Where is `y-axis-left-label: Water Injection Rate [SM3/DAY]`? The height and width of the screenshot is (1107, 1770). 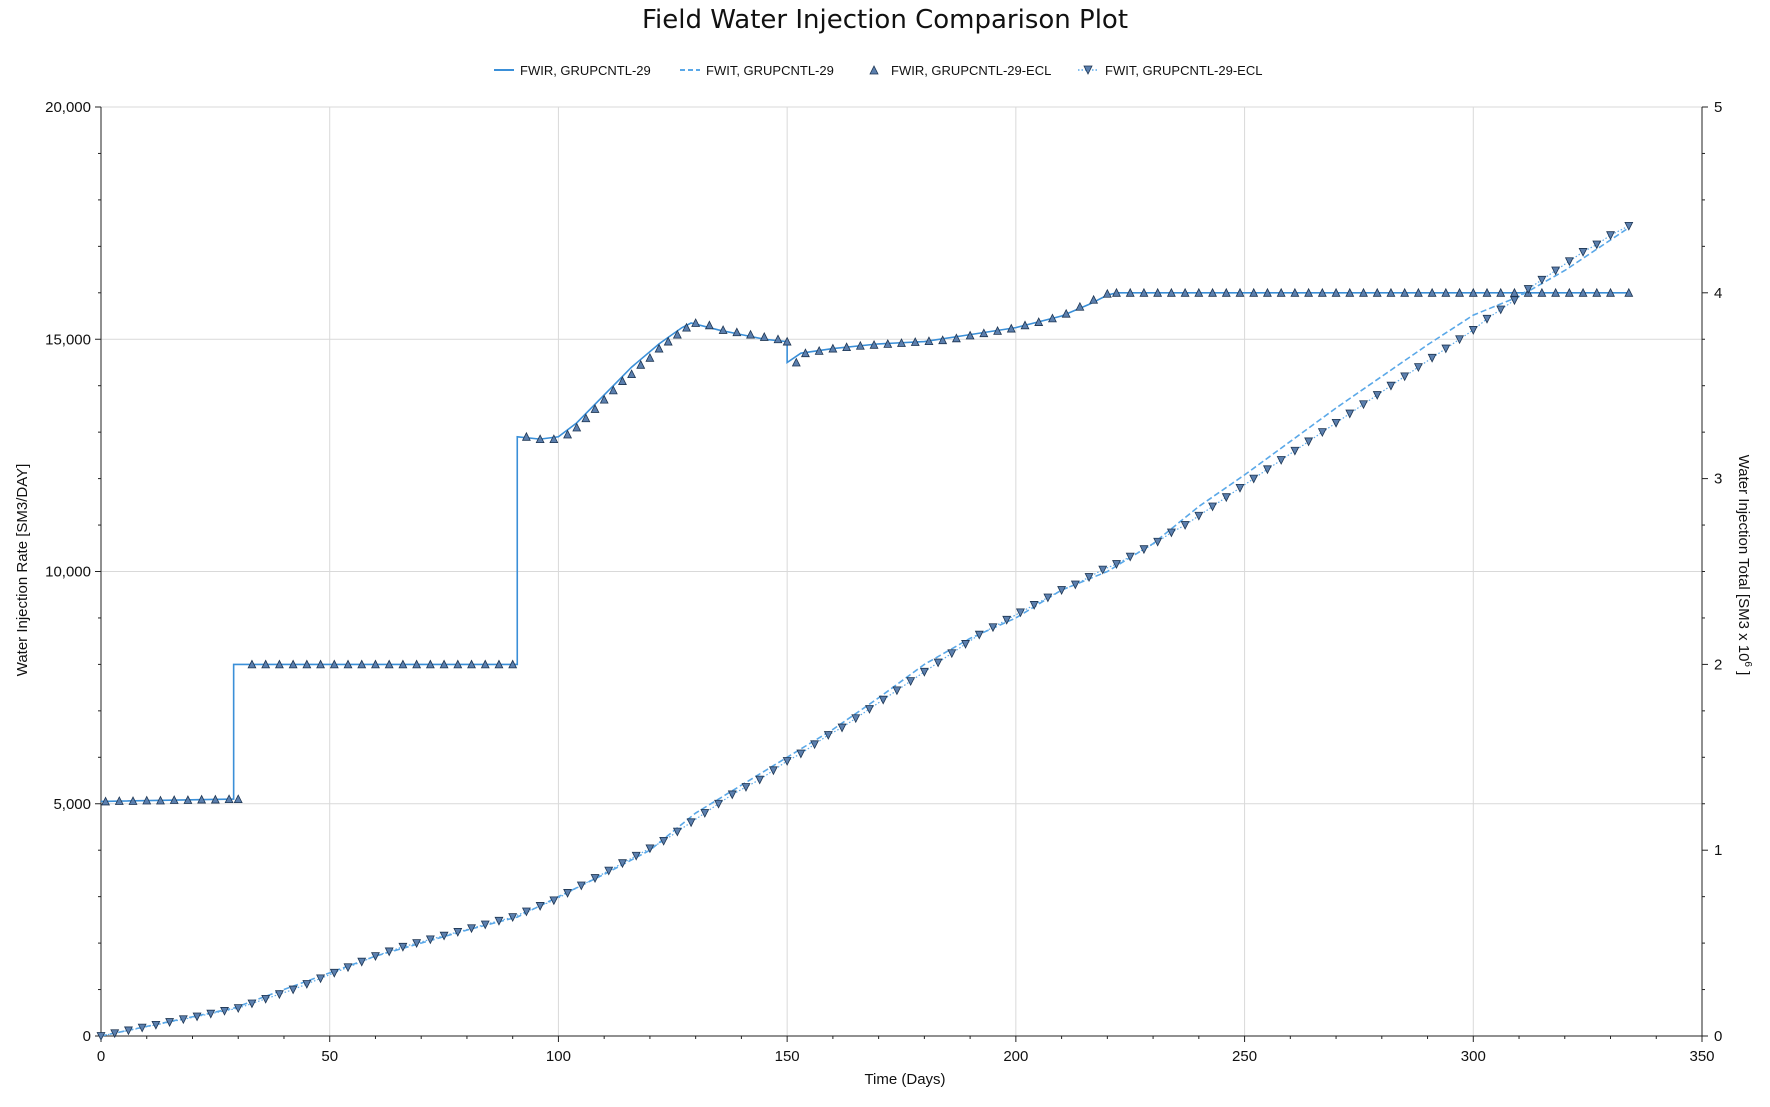 y-axis-left-label: Water Injection Rate [SM3/DAY] is located at coordinates (22, 570).